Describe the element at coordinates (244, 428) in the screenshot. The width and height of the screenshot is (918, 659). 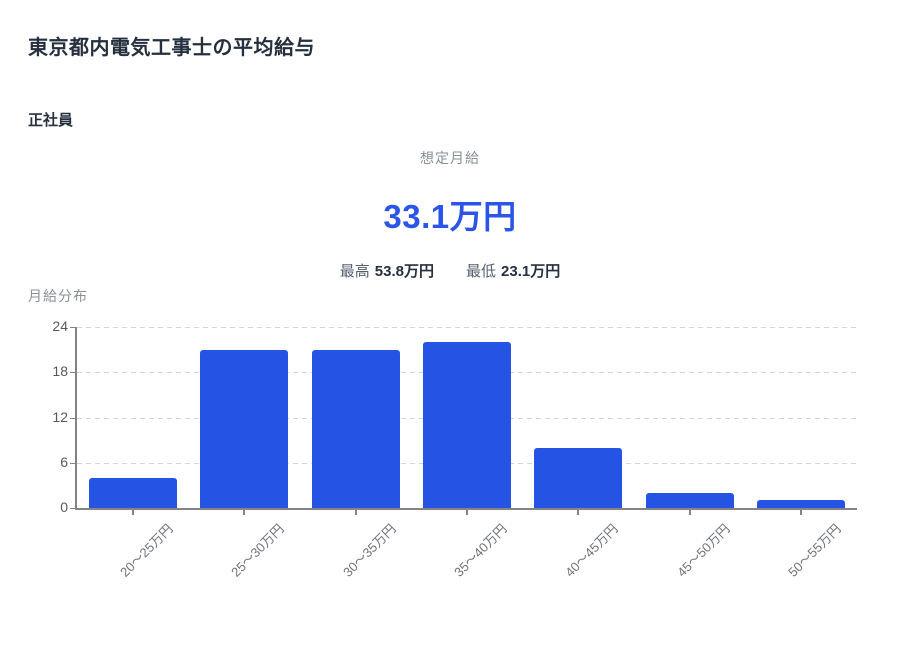
I see `bar-25〜30万円` at that location.